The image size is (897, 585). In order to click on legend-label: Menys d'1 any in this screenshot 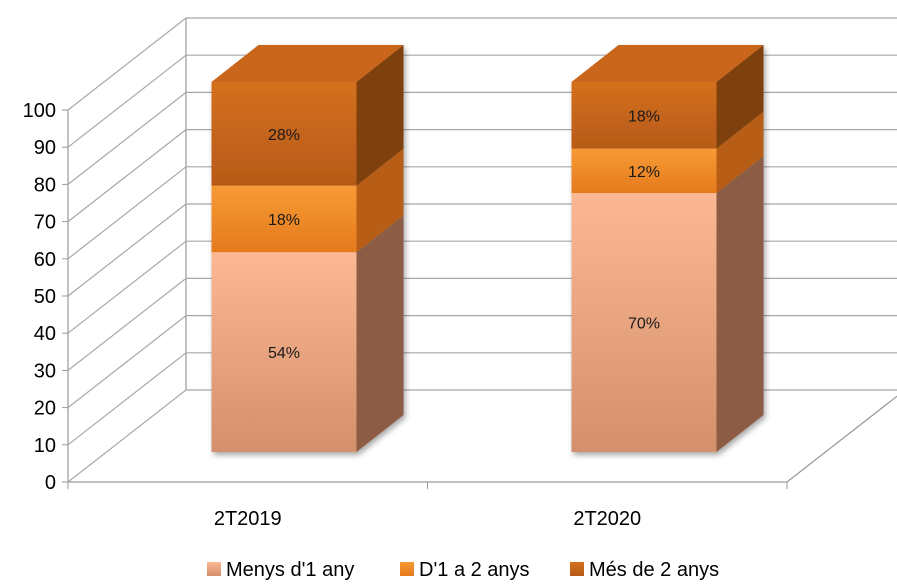, I will do `click(290, 570)`.